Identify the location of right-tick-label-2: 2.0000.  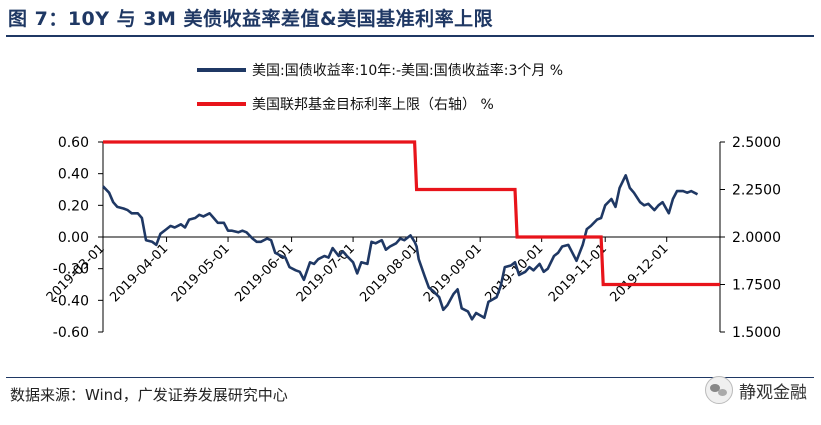
(756, 238).